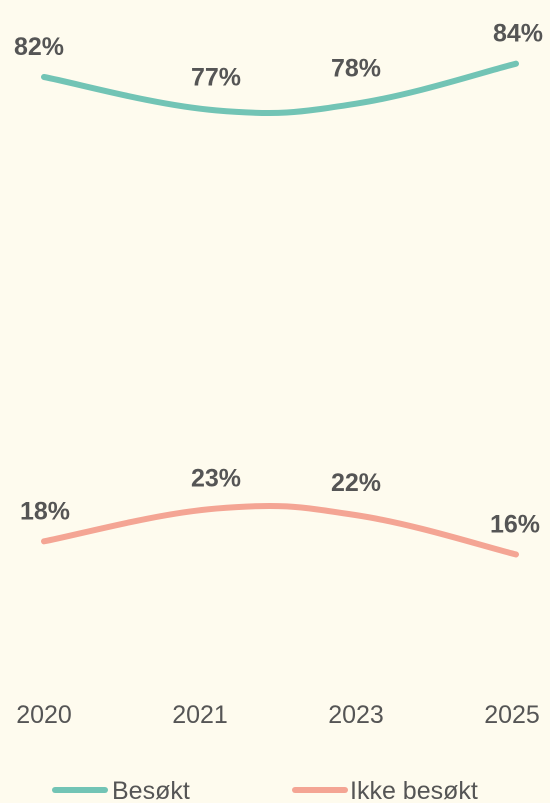 Image resolution: width=550 pixels, height=803 pixels. Describe the element at coordinates (265, 790) in the screenshot. I see `legend: Besøkt Ikke besøkt` at that location.